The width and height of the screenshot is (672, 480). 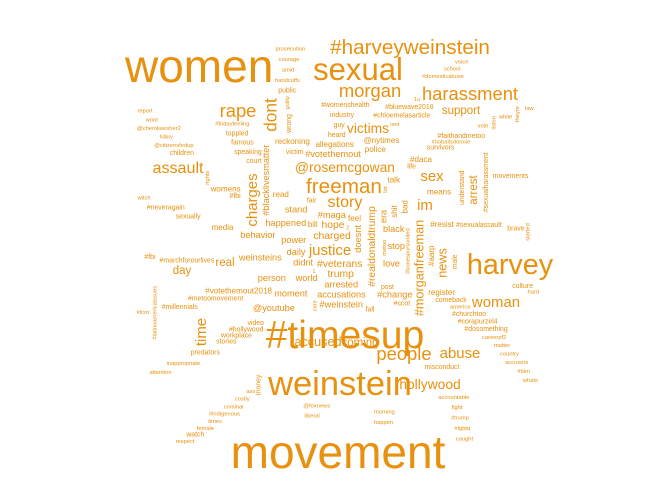 What do you see at coordinates (461, 111) in the screenshot?
I see `word-support: support` at bounding box center [461, 111].